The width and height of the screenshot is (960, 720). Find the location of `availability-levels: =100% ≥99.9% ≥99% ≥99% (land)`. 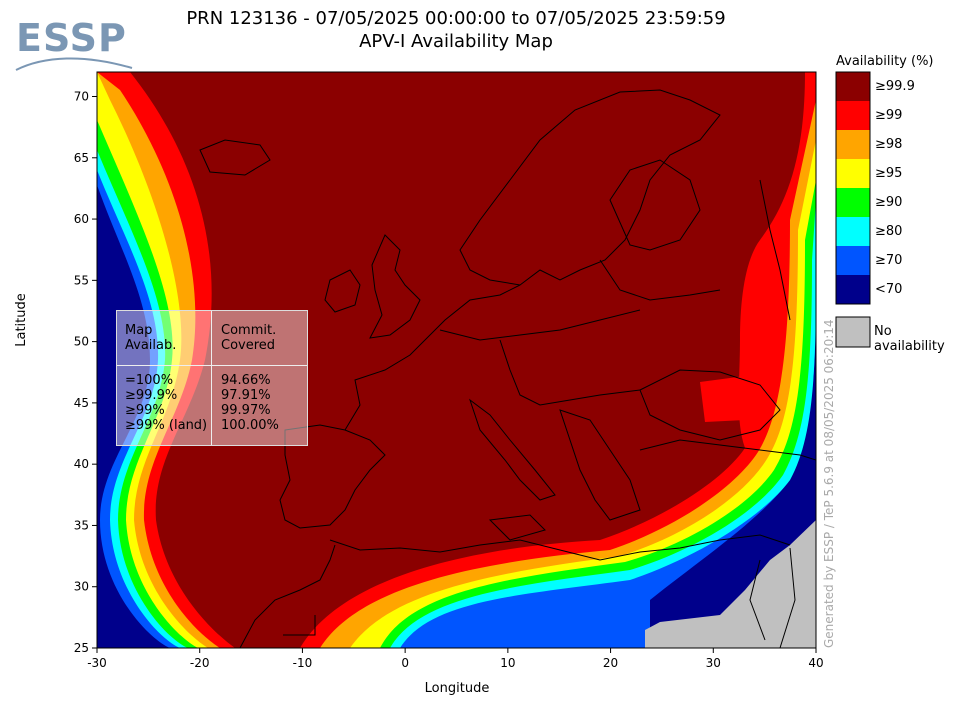

availability-levels: =100% ≥99.9% ≥99% ≥99% (land) is located at coordinates (166, 403).